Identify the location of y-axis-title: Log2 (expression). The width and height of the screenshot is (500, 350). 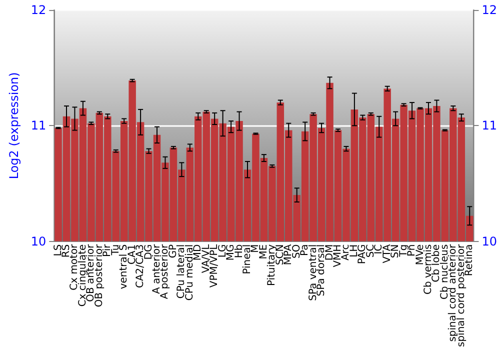
(14, 126).